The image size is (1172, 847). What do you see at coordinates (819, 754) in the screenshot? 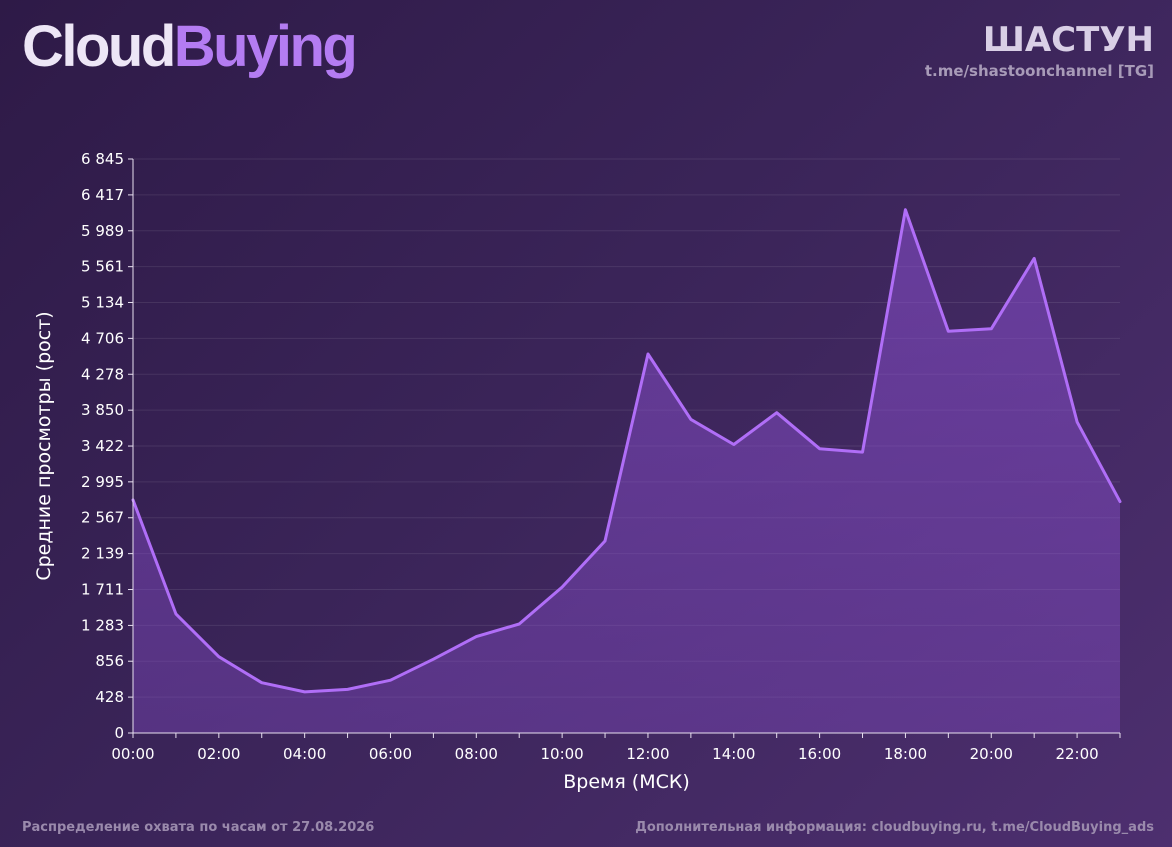
I see `x-tick-label: 16:00` at bounding box center [819, 754].